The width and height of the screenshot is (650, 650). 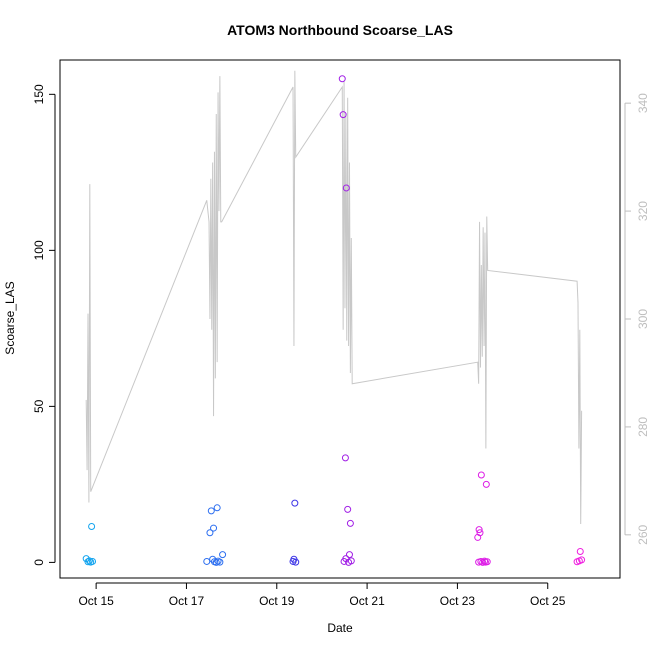 What do you see at coordinates (39, 562) in the screenshot?
I see `y-tick-label: 0` at bounding box center [39, 562].